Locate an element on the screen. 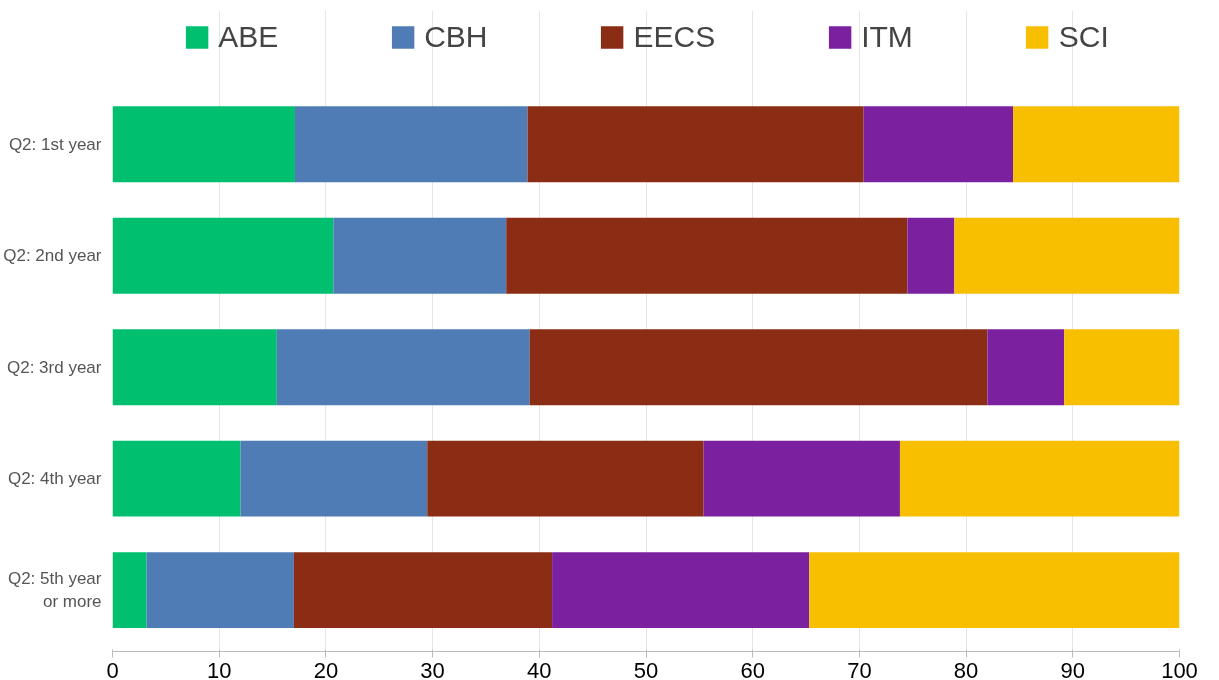  x-tick-label: 0 is located at coordinates (112, 668).